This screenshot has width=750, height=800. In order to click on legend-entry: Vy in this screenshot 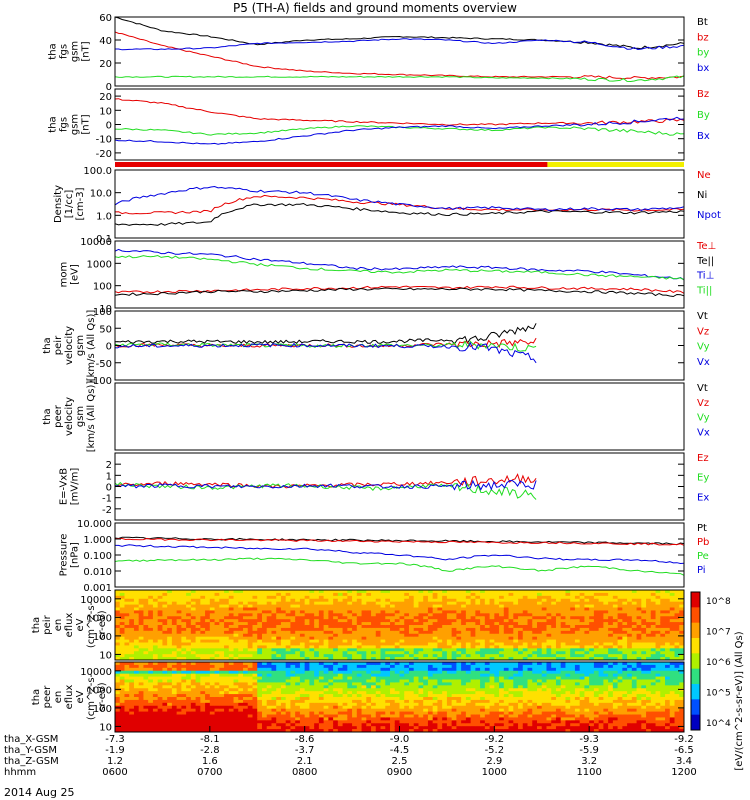, I will do `click(703, 347)`.